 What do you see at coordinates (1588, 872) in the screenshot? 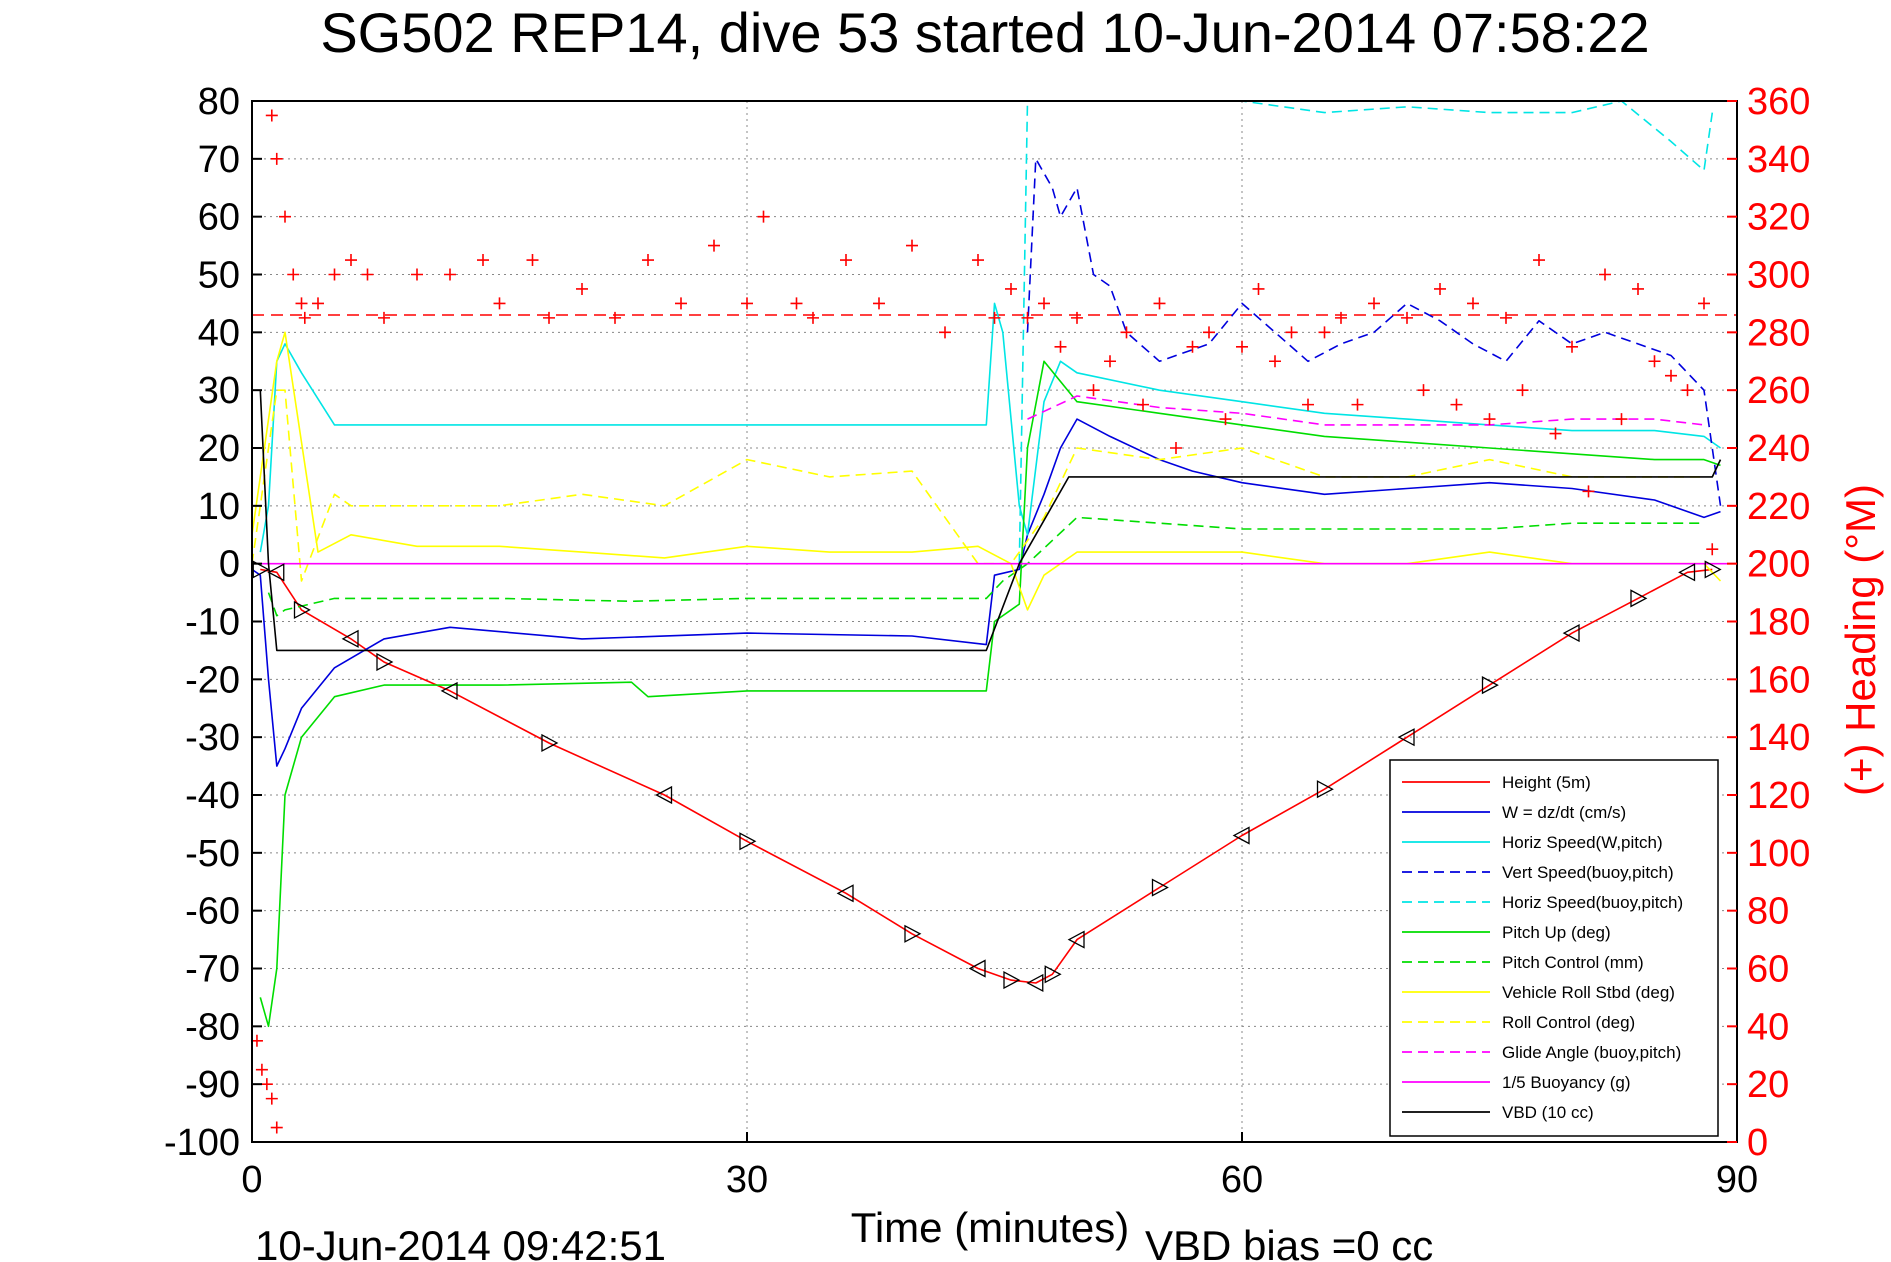
I see `legend-label: Vert Speed(buoy,pitch)` at bounding box center [1588, 872].